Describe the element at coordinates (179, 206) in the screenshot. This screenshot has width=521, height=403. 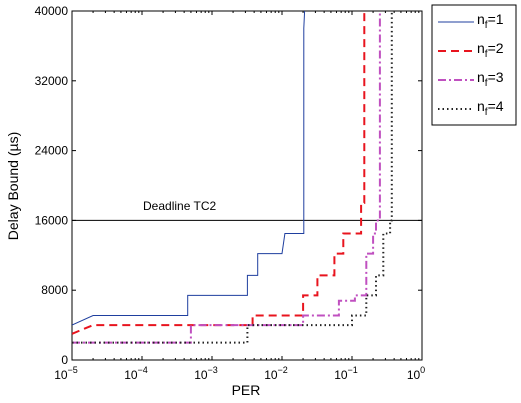
I see `deadline-label: Deadline TC2` at that location.